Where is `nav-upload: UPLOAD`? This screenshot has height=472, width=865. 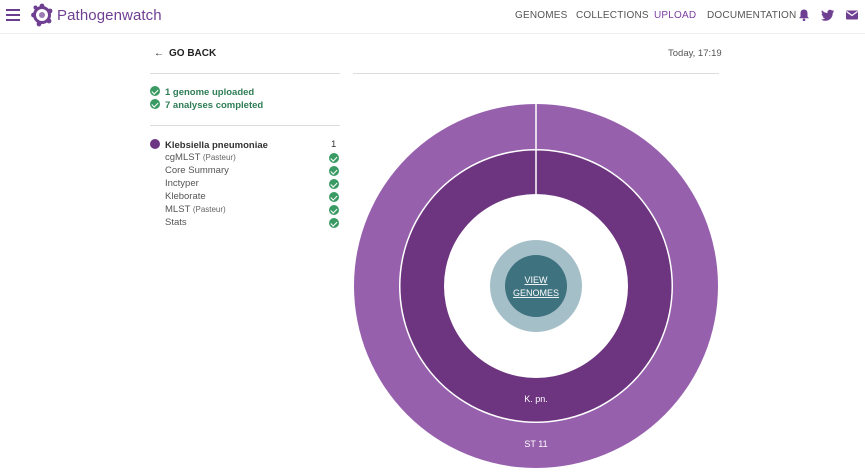 nav-upload: UPLOAD is located at coordinates (675, 15).